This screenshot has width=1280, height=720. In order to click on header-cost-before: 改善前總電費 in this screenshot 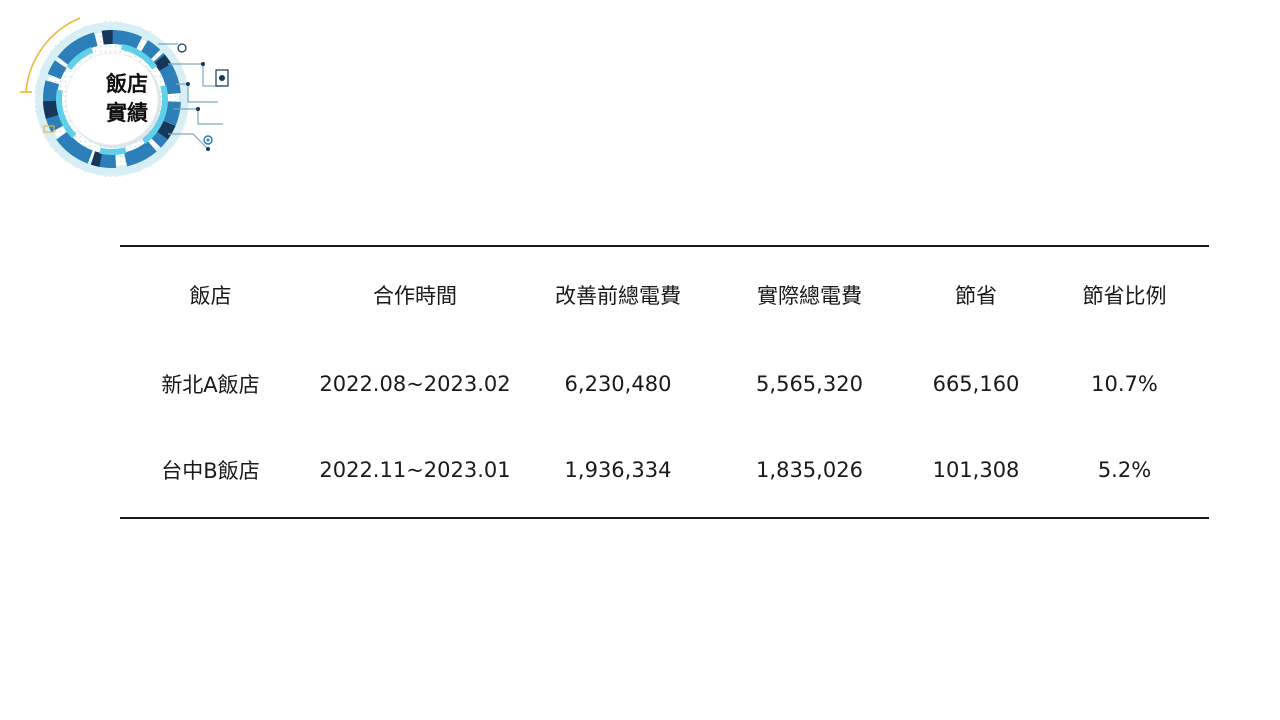, I will do `click(618, 295)`.